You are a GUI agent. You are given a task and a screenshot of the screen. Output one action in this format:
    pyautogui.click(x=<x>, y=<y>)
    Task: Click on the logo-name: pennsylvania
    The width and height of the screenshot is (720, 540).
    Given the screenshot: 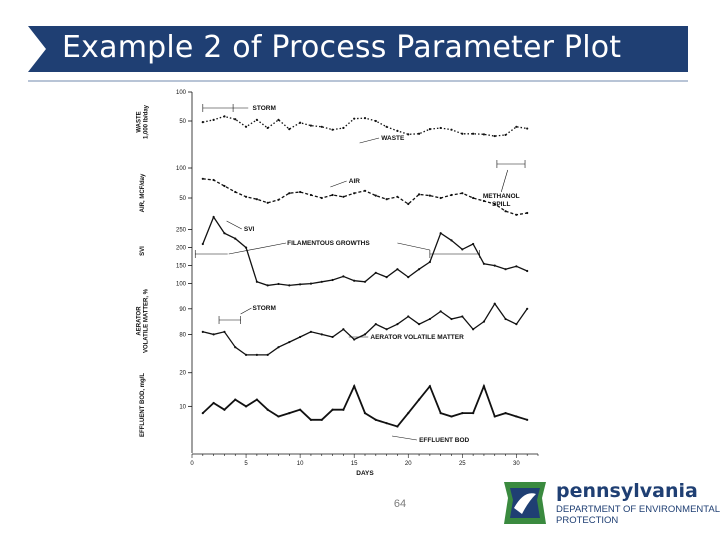 What is the action you would take?
    pyautogui.click(x=627, y=491)
    